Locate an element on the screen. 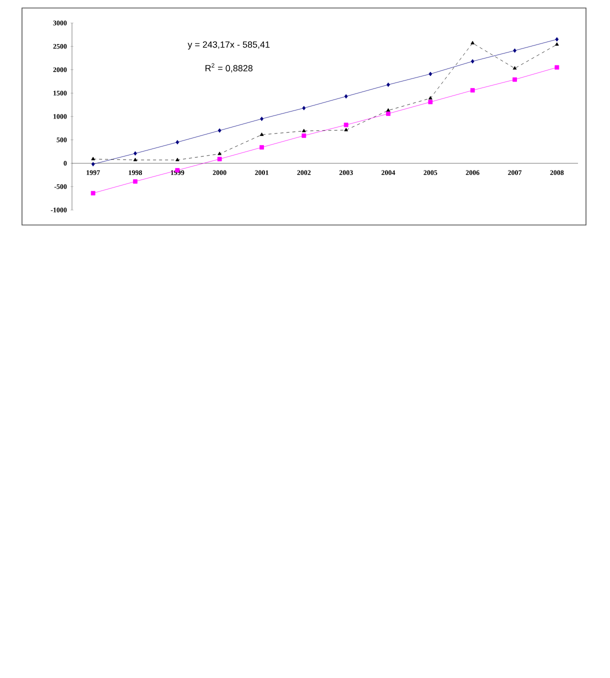 The image size is (610, 678). annotation: y = 243,17x - 585,41 is located at coordinates (229, 45).